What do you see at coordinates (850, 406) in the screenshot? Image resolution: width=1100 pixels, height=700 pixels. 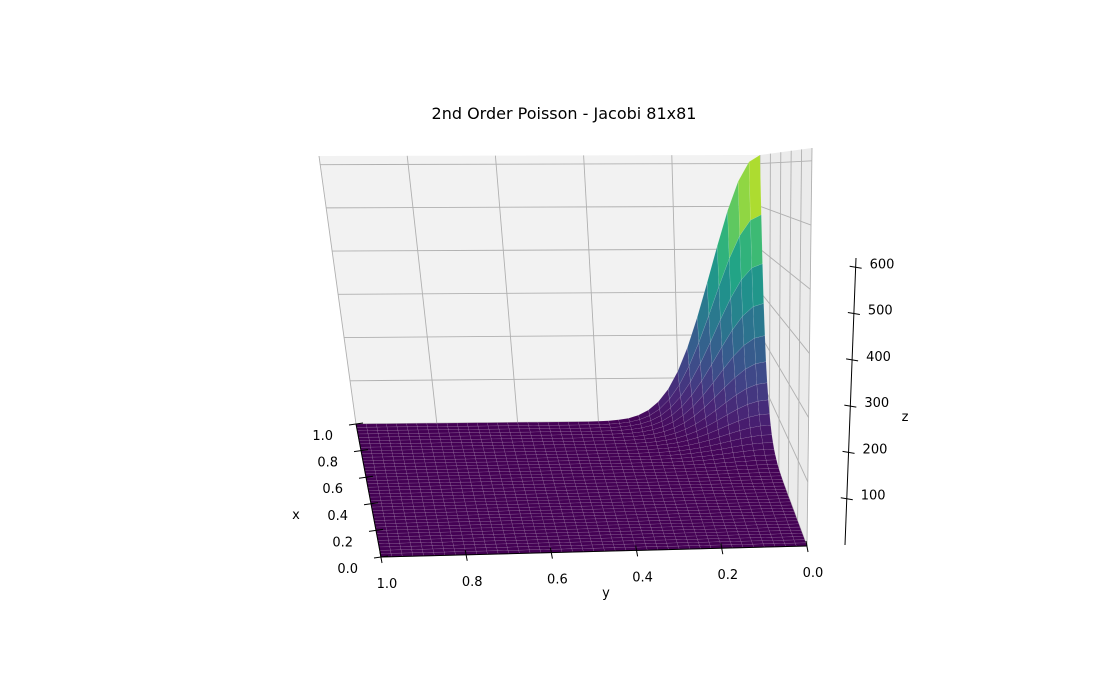 I see `tick-mark` at bounding box center [850, 406].